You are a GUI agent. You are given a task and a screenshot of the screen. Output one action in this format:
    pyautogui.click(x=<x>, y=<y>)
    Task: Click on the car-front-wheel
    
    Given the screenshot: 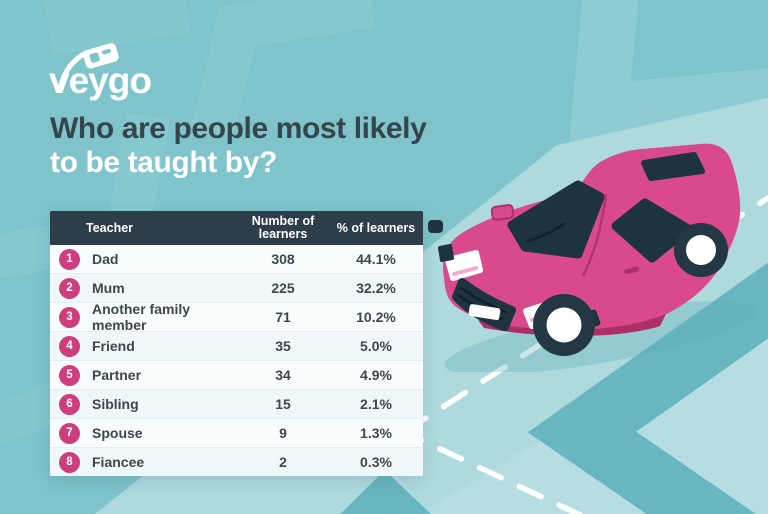 What is the action you would take?
    pyautogui.click(x=564, y=325)
    